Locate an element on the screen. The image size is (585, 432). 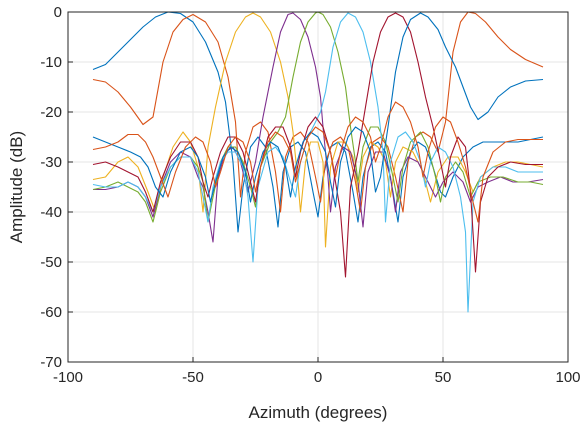
y-tick-label: -10 is located at coordinates (51, 62).